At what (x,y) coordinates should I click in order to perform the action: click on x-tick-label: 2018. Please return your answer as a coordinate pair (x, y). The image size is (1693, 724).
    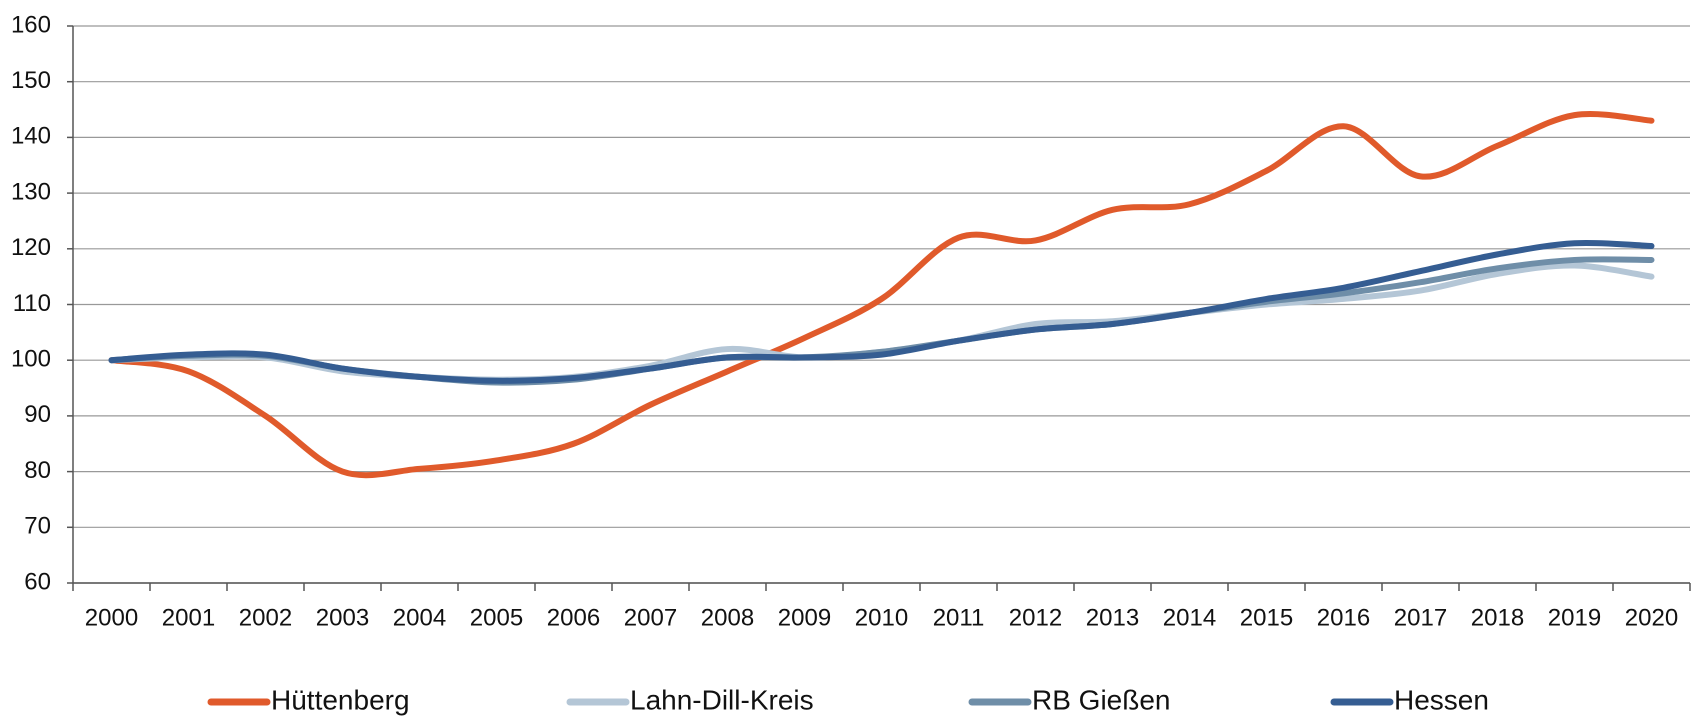
    Looking at the image, I should click on (1497, 617).